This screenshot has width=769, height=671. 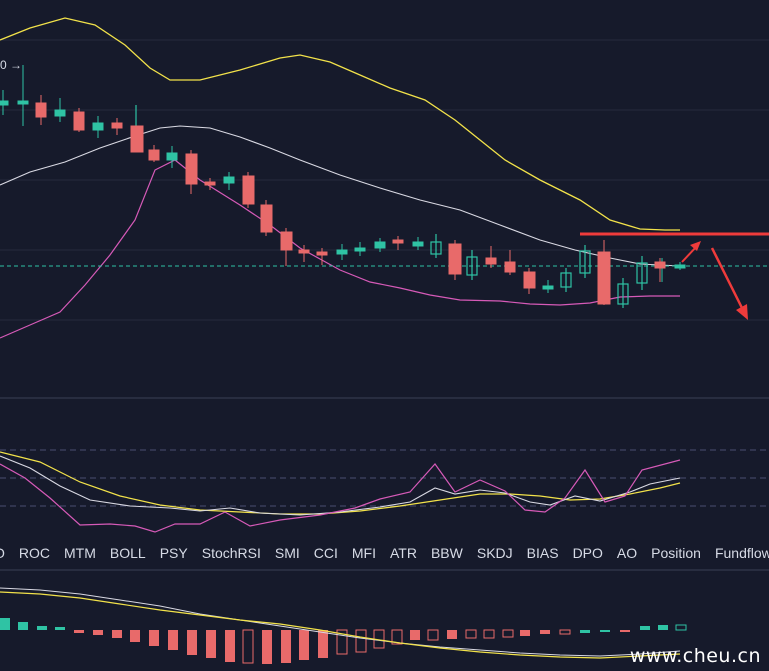 What do you see at coordinates (627, 553) in the screenshot?
I see `tab-ao: AO` at bounding box center [627, 553].